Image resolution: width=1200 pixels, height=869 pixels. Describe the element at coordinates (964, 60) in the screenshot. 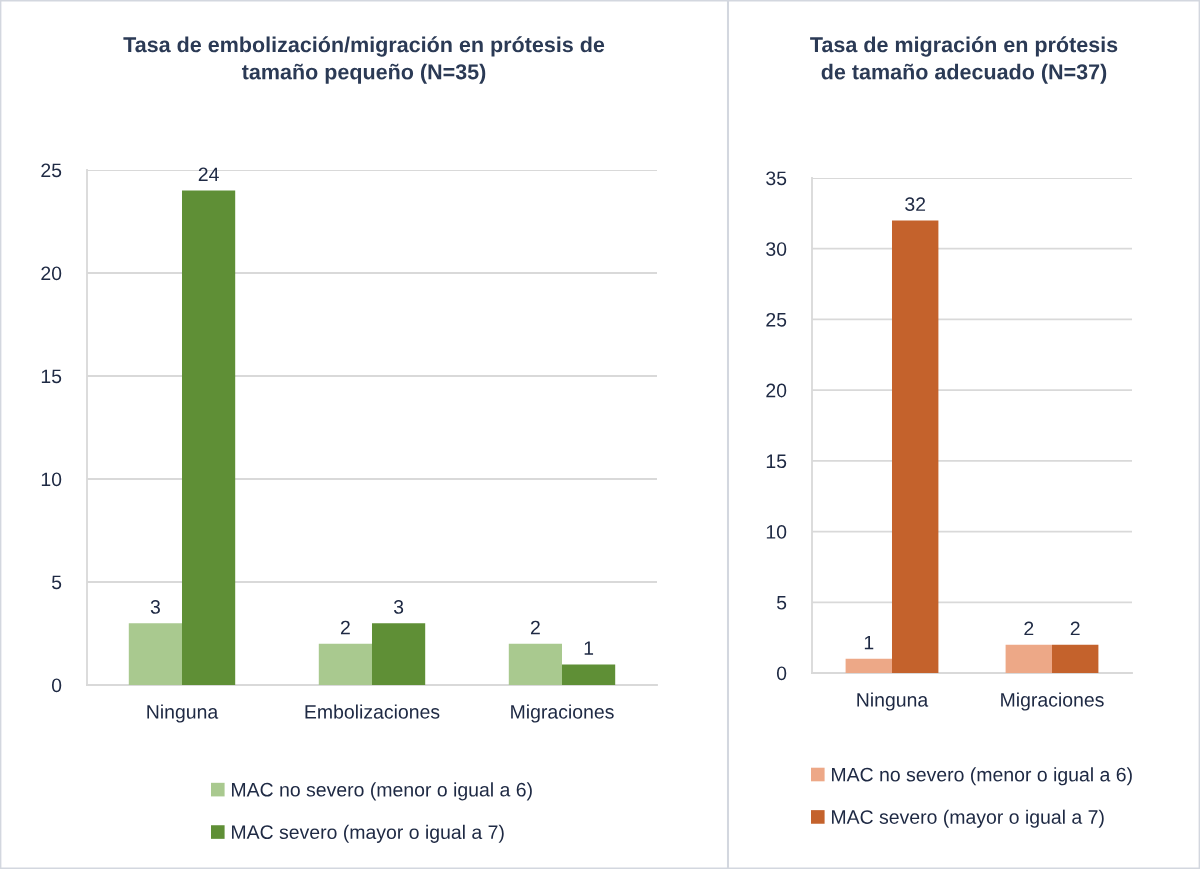

I see `chart-title: Tasa de migración en prótesis de tamaño adecuado (N=37)` at that location.